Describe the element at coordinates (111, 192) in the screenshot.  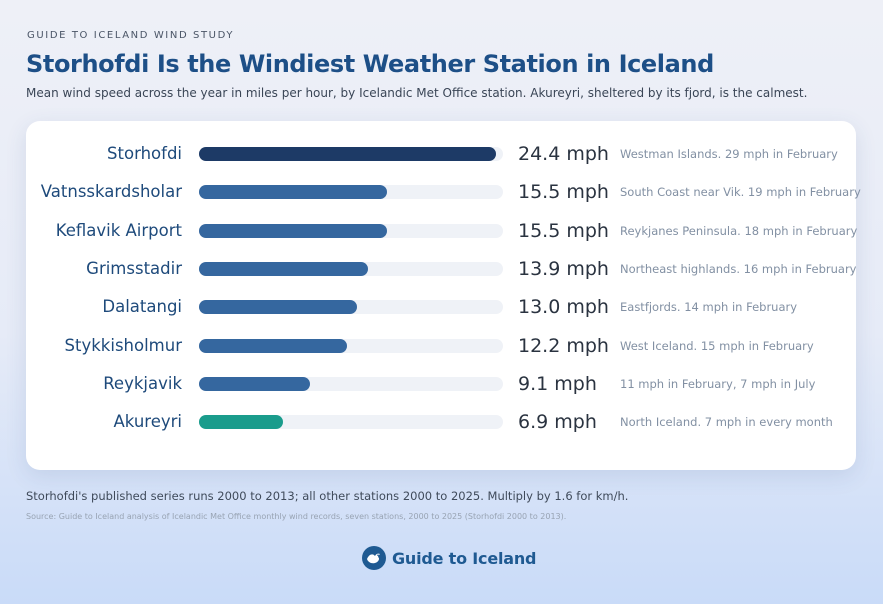
I see `station-label: Vatnsskardsholar` at that location.